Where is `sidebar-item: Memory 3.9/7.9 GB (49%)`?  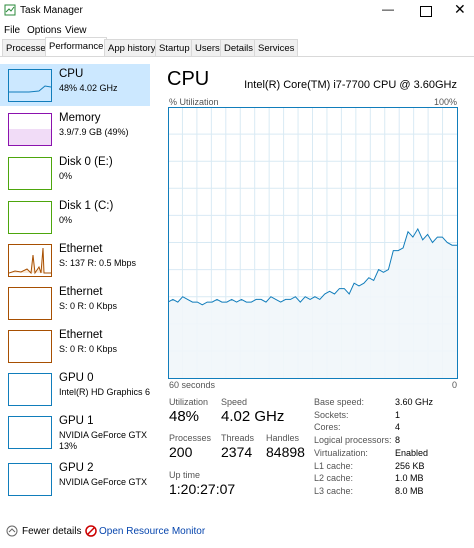
sidebar-item: Memory 3.9/7.9 GB (49%) is located at coordinates (75, 129).